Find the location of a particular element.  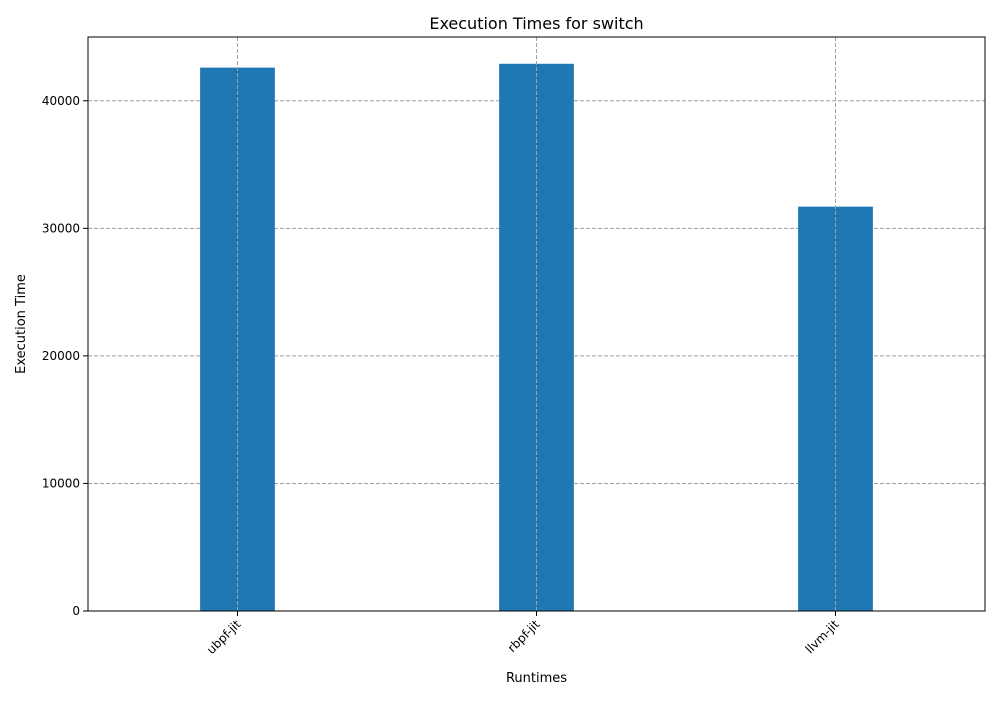

y-axis-ticks: 0 10000 20000 30000 40000 is located at coordinates (65, 356).